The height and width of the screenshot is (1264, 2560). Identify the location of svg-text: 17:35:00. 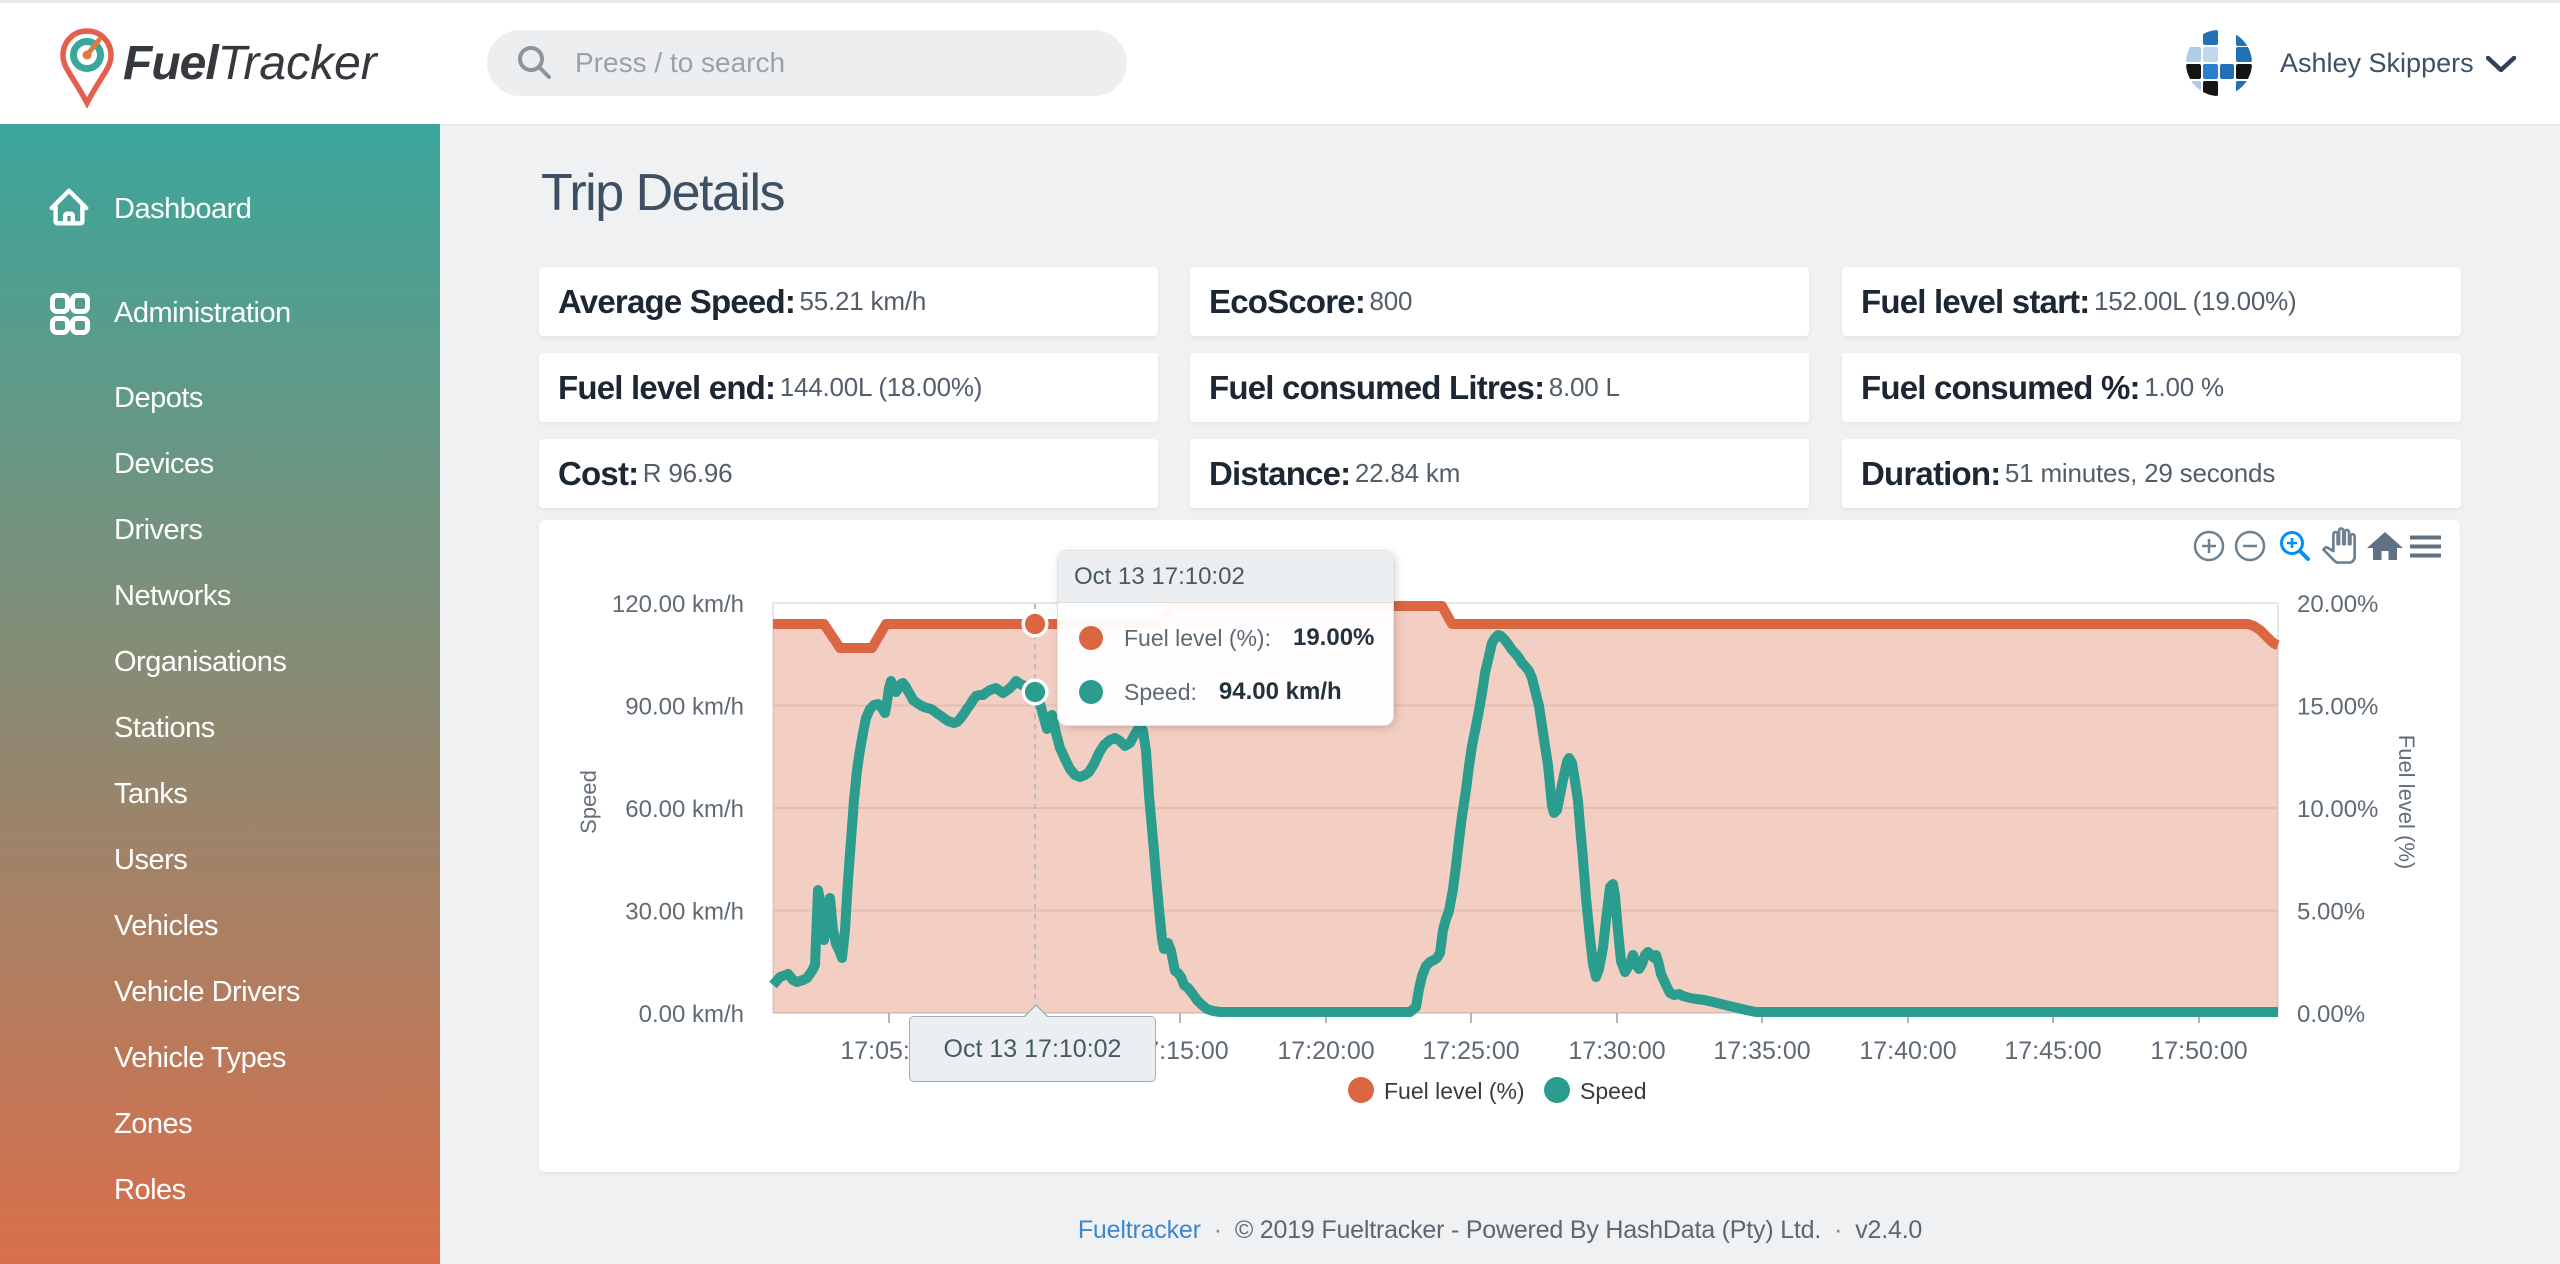
(1761, 1051).